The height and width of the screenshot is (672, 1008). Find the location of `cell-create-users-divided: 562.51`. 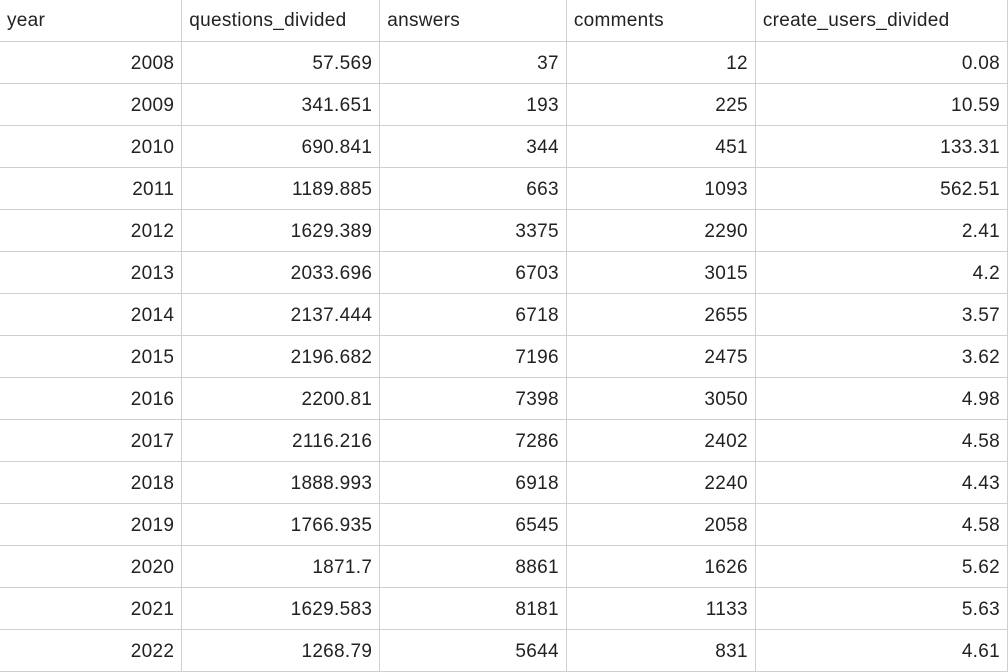

cell-create-users-divided: 562.51 is located at coordinates (881, 188).